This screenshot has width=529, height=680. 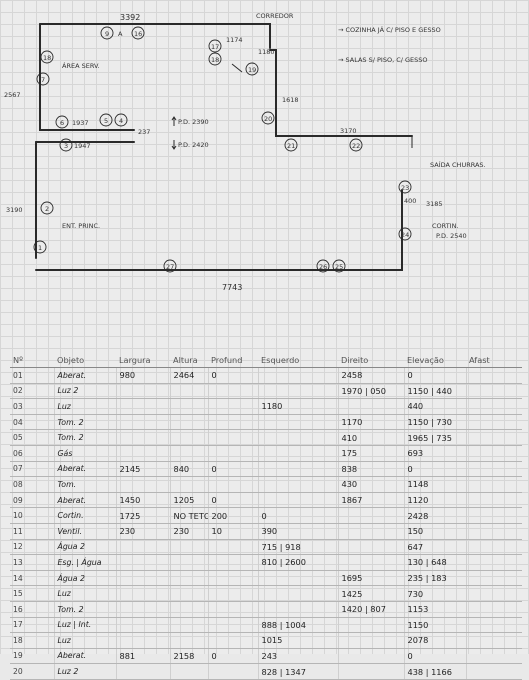 I want to click on dim-top-wall: 3392, so click(x=130, y=17).